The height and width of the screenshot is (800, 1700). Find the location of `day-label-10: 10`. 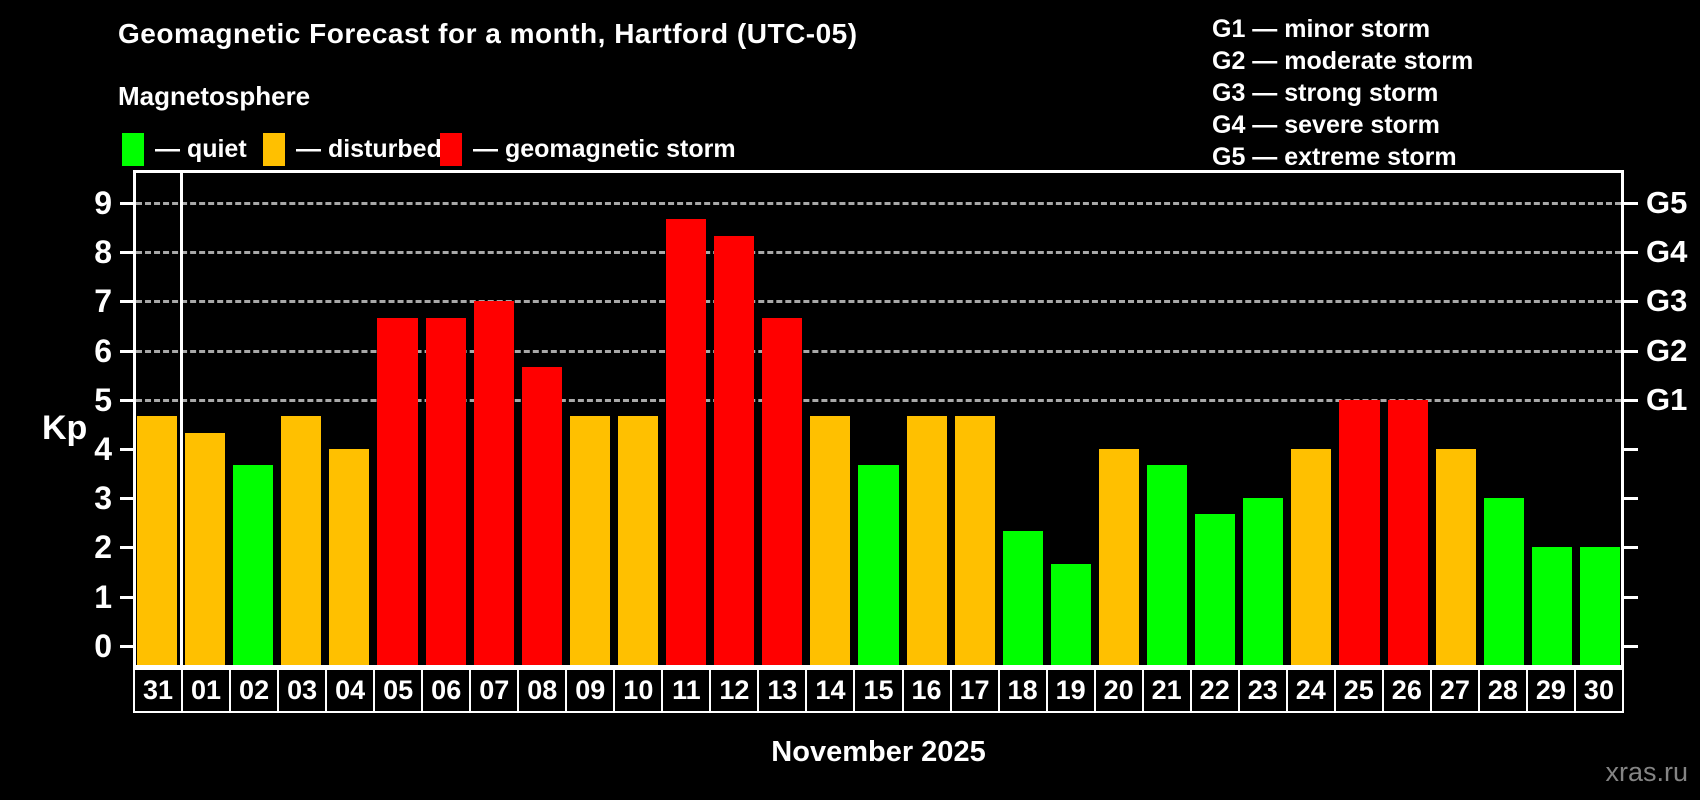

day-label-10: 10 is located at coordinates (638, 690).